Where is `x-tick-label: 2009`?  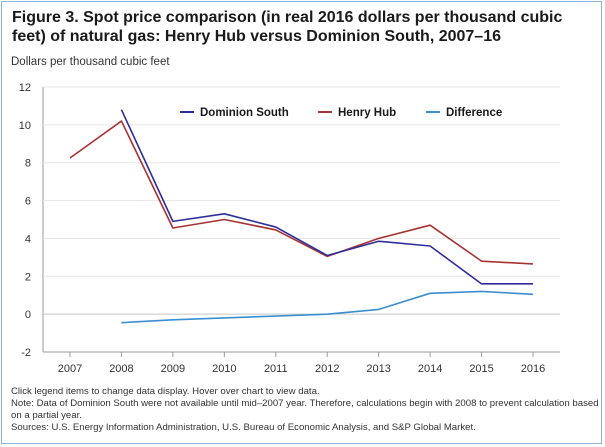
x-tick-label: 2009 is located at coordinates (173, 369).